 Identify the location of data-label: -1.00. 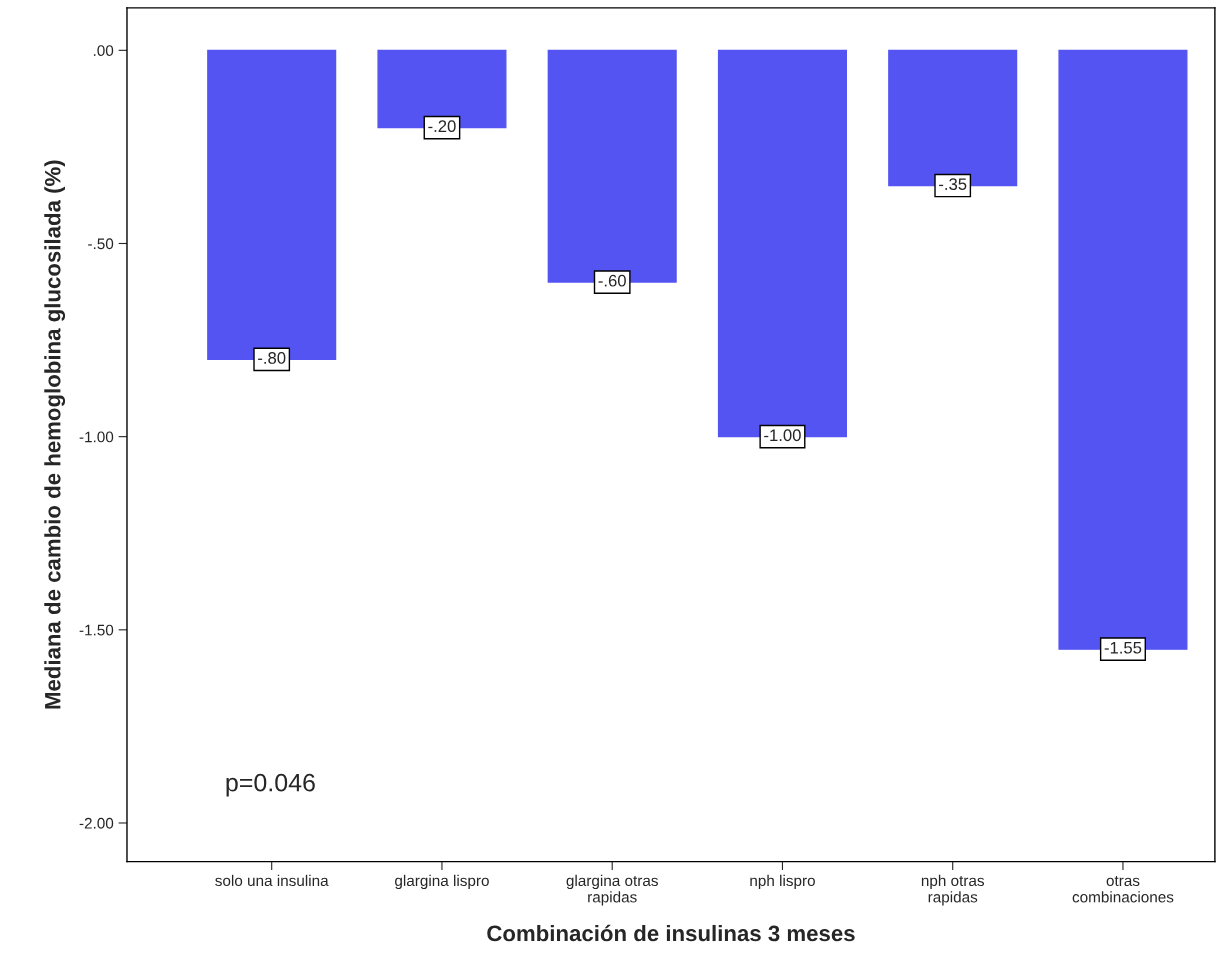
(782, 435).